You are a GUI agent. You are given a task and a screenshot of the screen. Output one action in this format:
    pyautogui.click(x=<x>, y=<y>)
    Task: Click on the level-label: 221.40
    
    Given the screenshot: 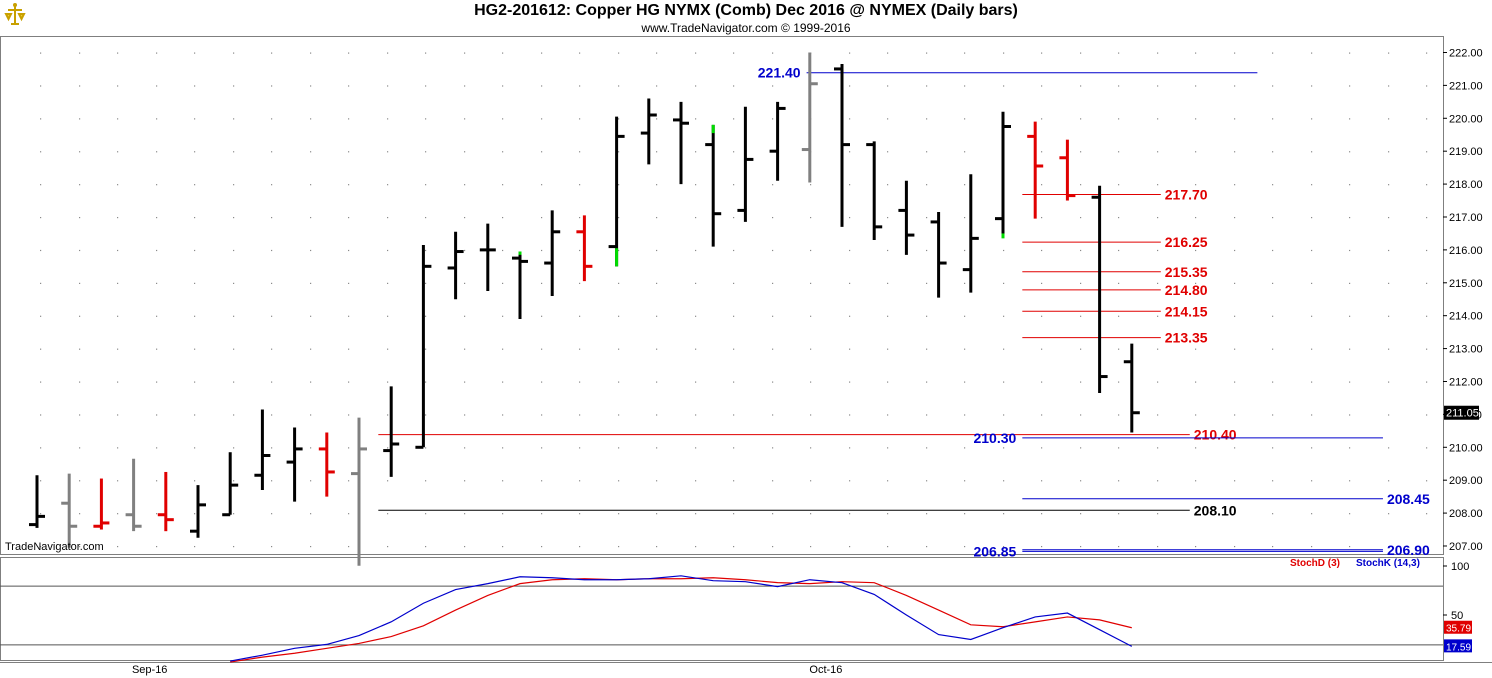 What is the action you would take?
    pyautogui.click(x=779, y=73)
    